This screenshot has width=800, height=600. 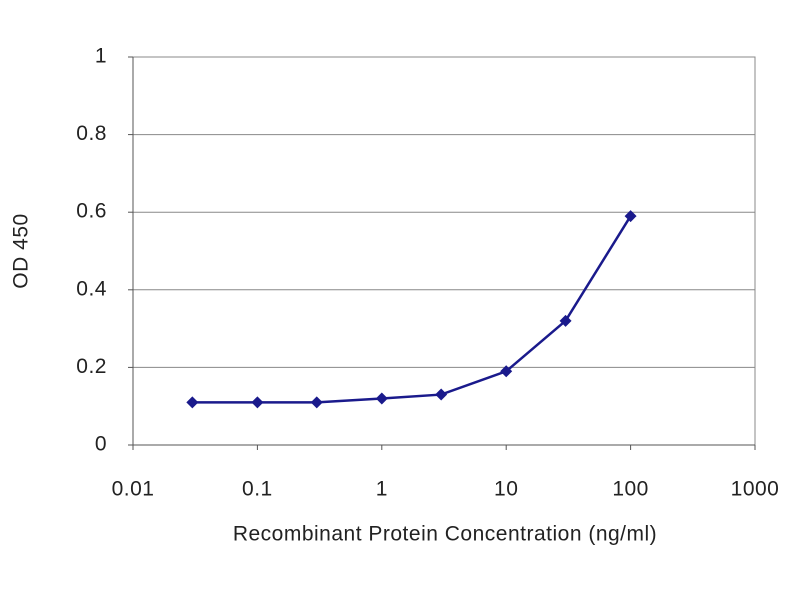 What do you see at coordinates (91, 366) in the screenshot?
I see `y-tick-label: 0.2` at bounding box center [91, 366].